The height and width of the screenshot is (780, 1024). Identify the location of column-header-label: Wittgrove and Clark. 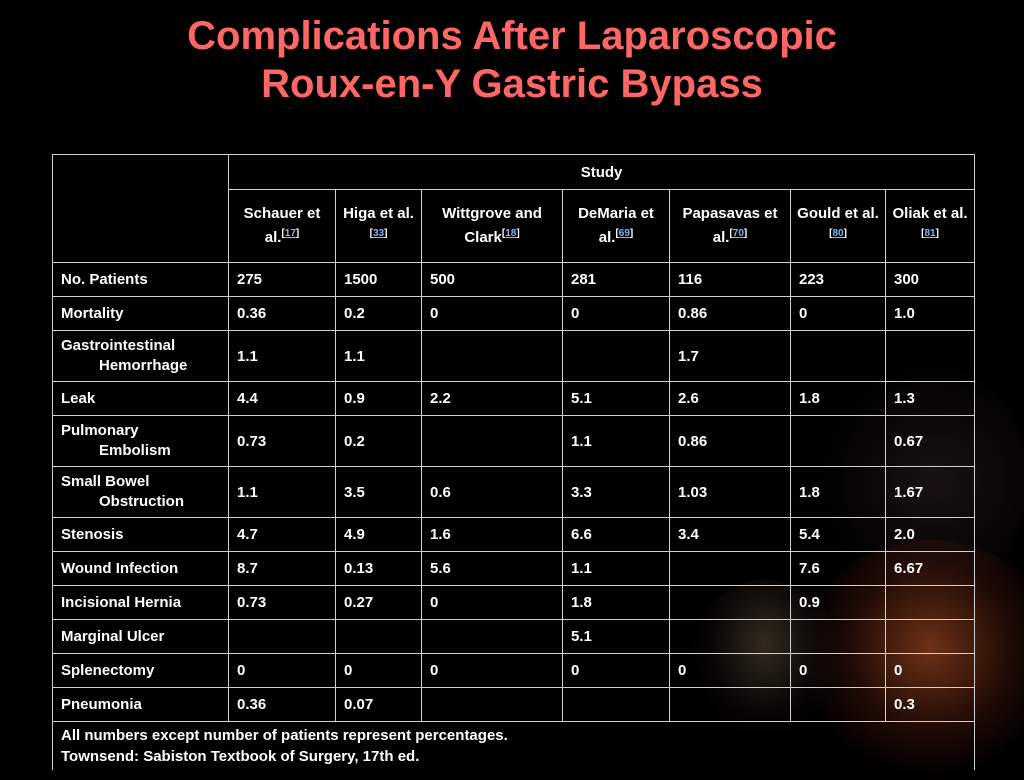
(492, 225).